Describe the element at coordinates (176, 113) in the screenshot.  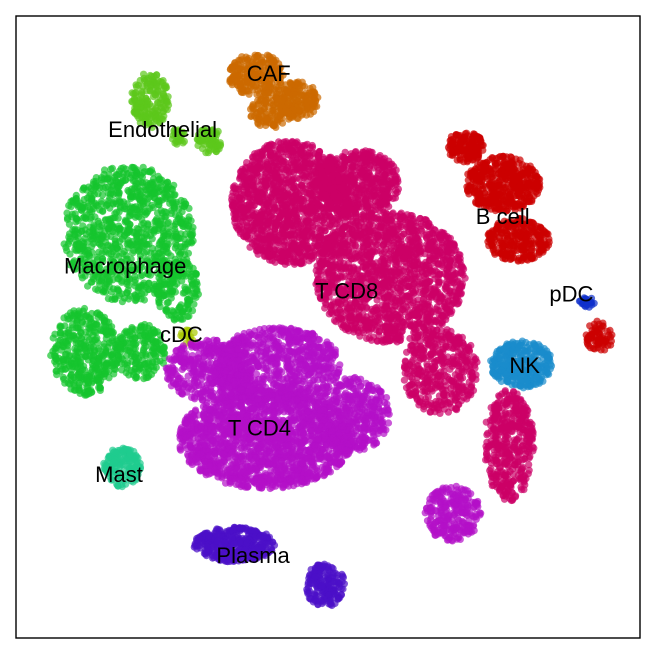
I see `cluster-endothelial` at that location.